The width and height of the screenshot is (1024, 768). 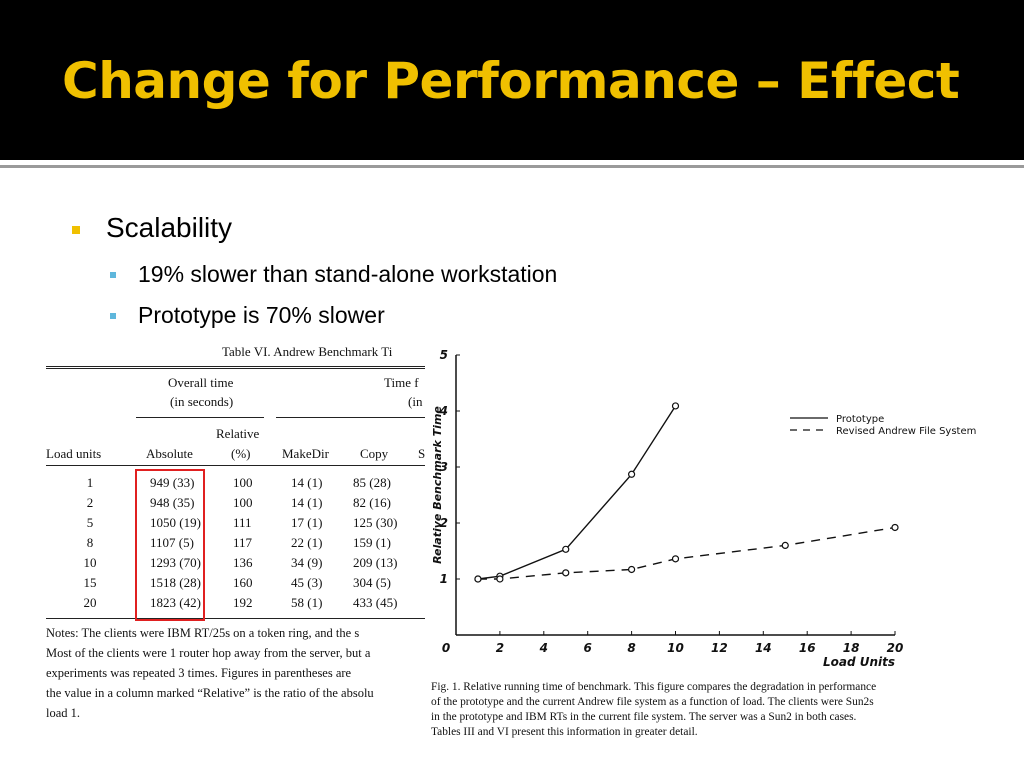 I want to click on table-cell-makedir: 17 (1), so click(x=307, y=522).